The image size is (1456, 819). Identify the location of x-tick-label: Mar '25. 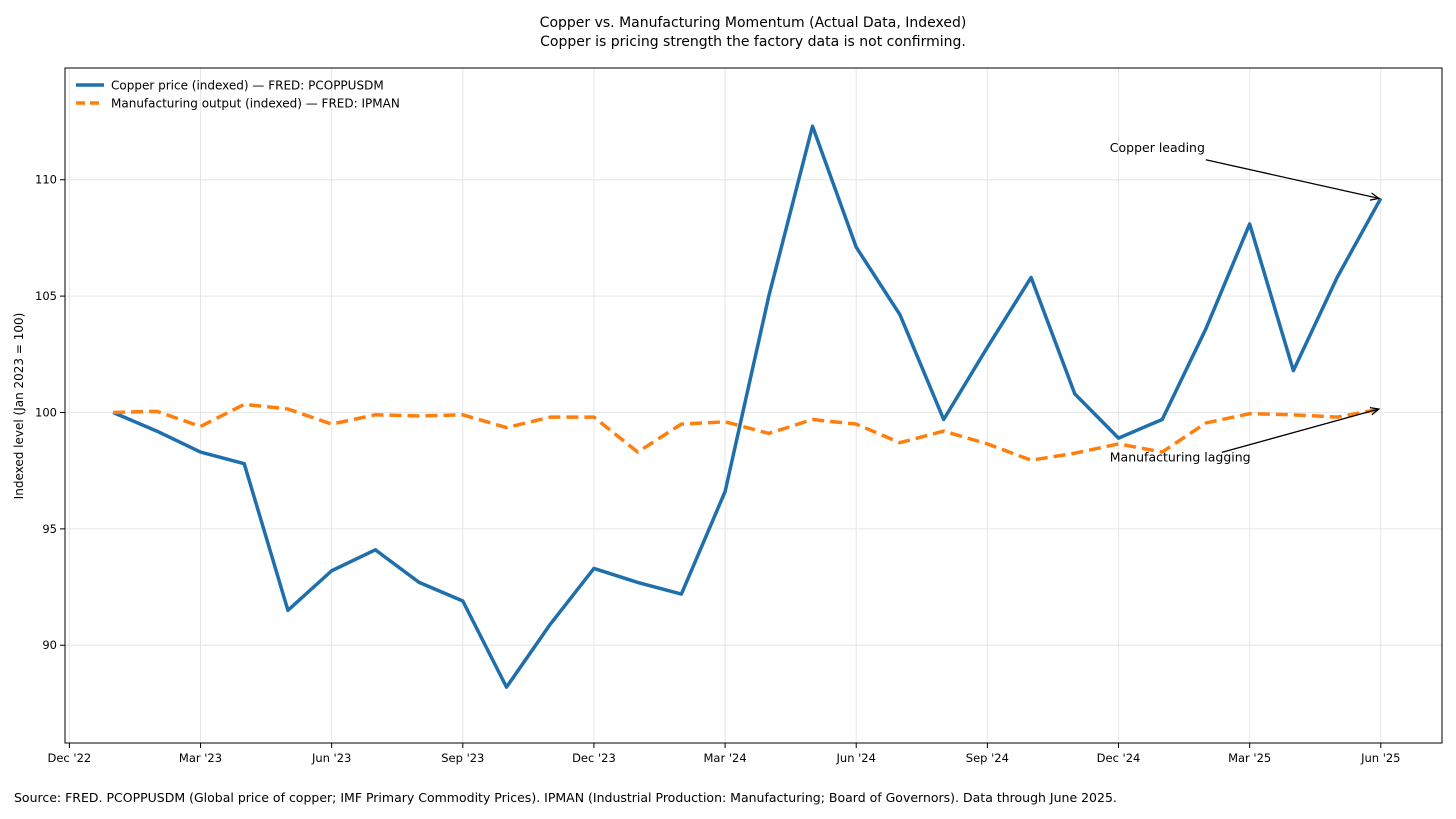
(1249, 758).